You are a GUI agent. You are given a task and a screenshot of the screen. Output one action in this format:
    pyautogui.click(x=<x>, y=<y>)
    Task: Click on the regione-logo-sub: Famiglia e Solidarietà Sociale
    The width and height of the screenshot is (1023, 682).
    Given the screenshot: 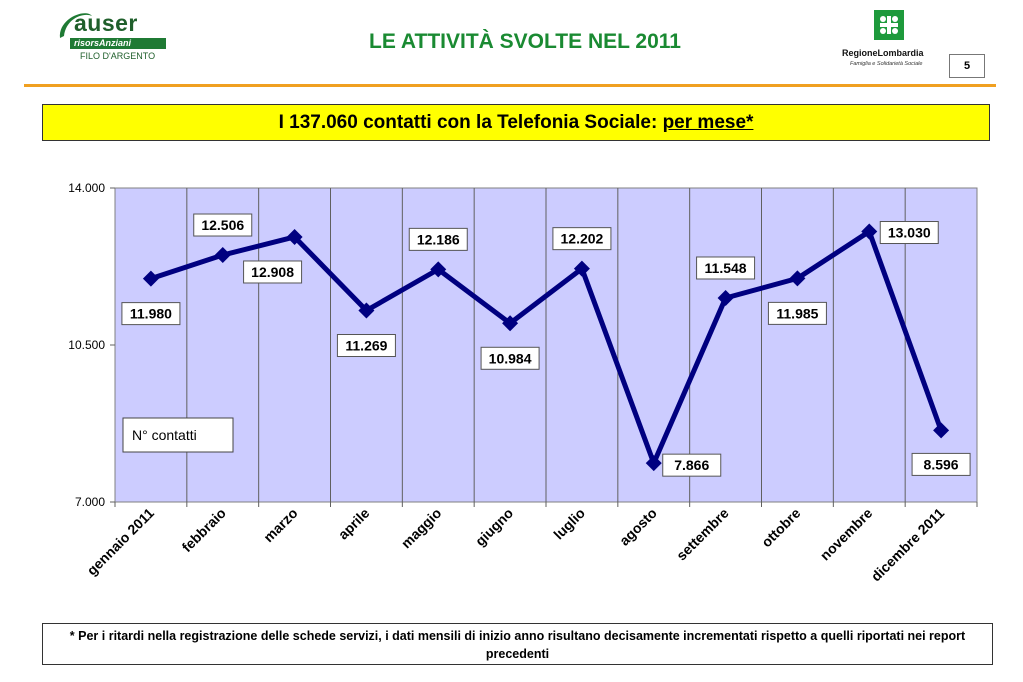 What is the action you would take?
    pyautogui.click(x=886, y=64)
    